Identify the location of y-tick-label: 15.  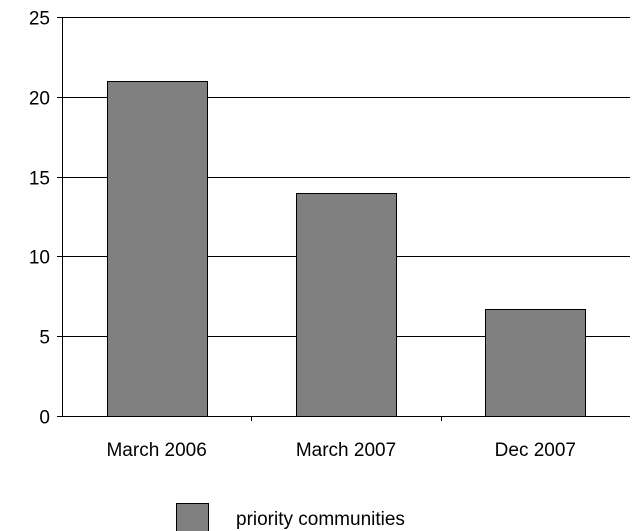
(39, 179).